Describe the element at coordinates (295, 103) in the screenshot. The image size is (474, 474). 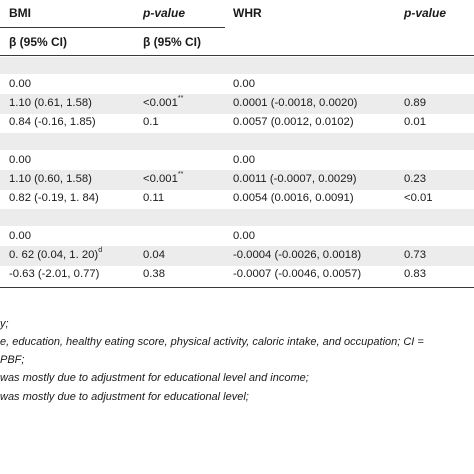
I see `whr-cell: 0.0001 (-0.0018, 0.0020)` at that location.